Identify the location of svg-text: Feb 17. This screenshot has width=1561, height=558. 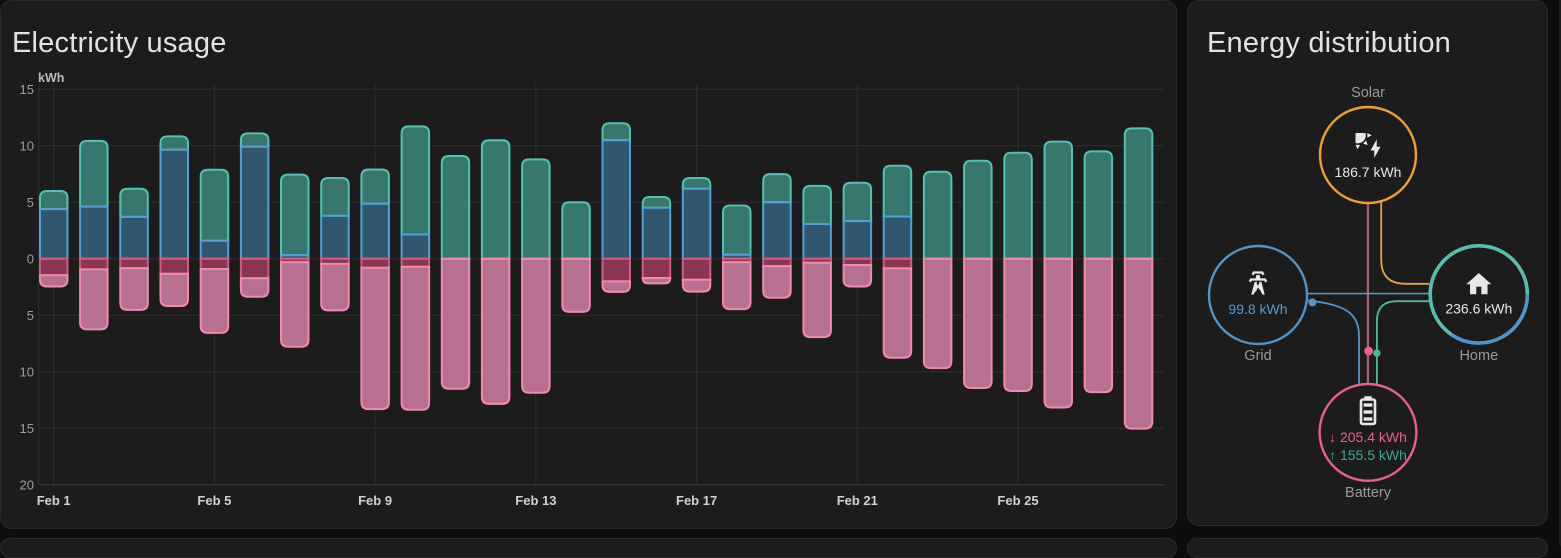
(696, 500).